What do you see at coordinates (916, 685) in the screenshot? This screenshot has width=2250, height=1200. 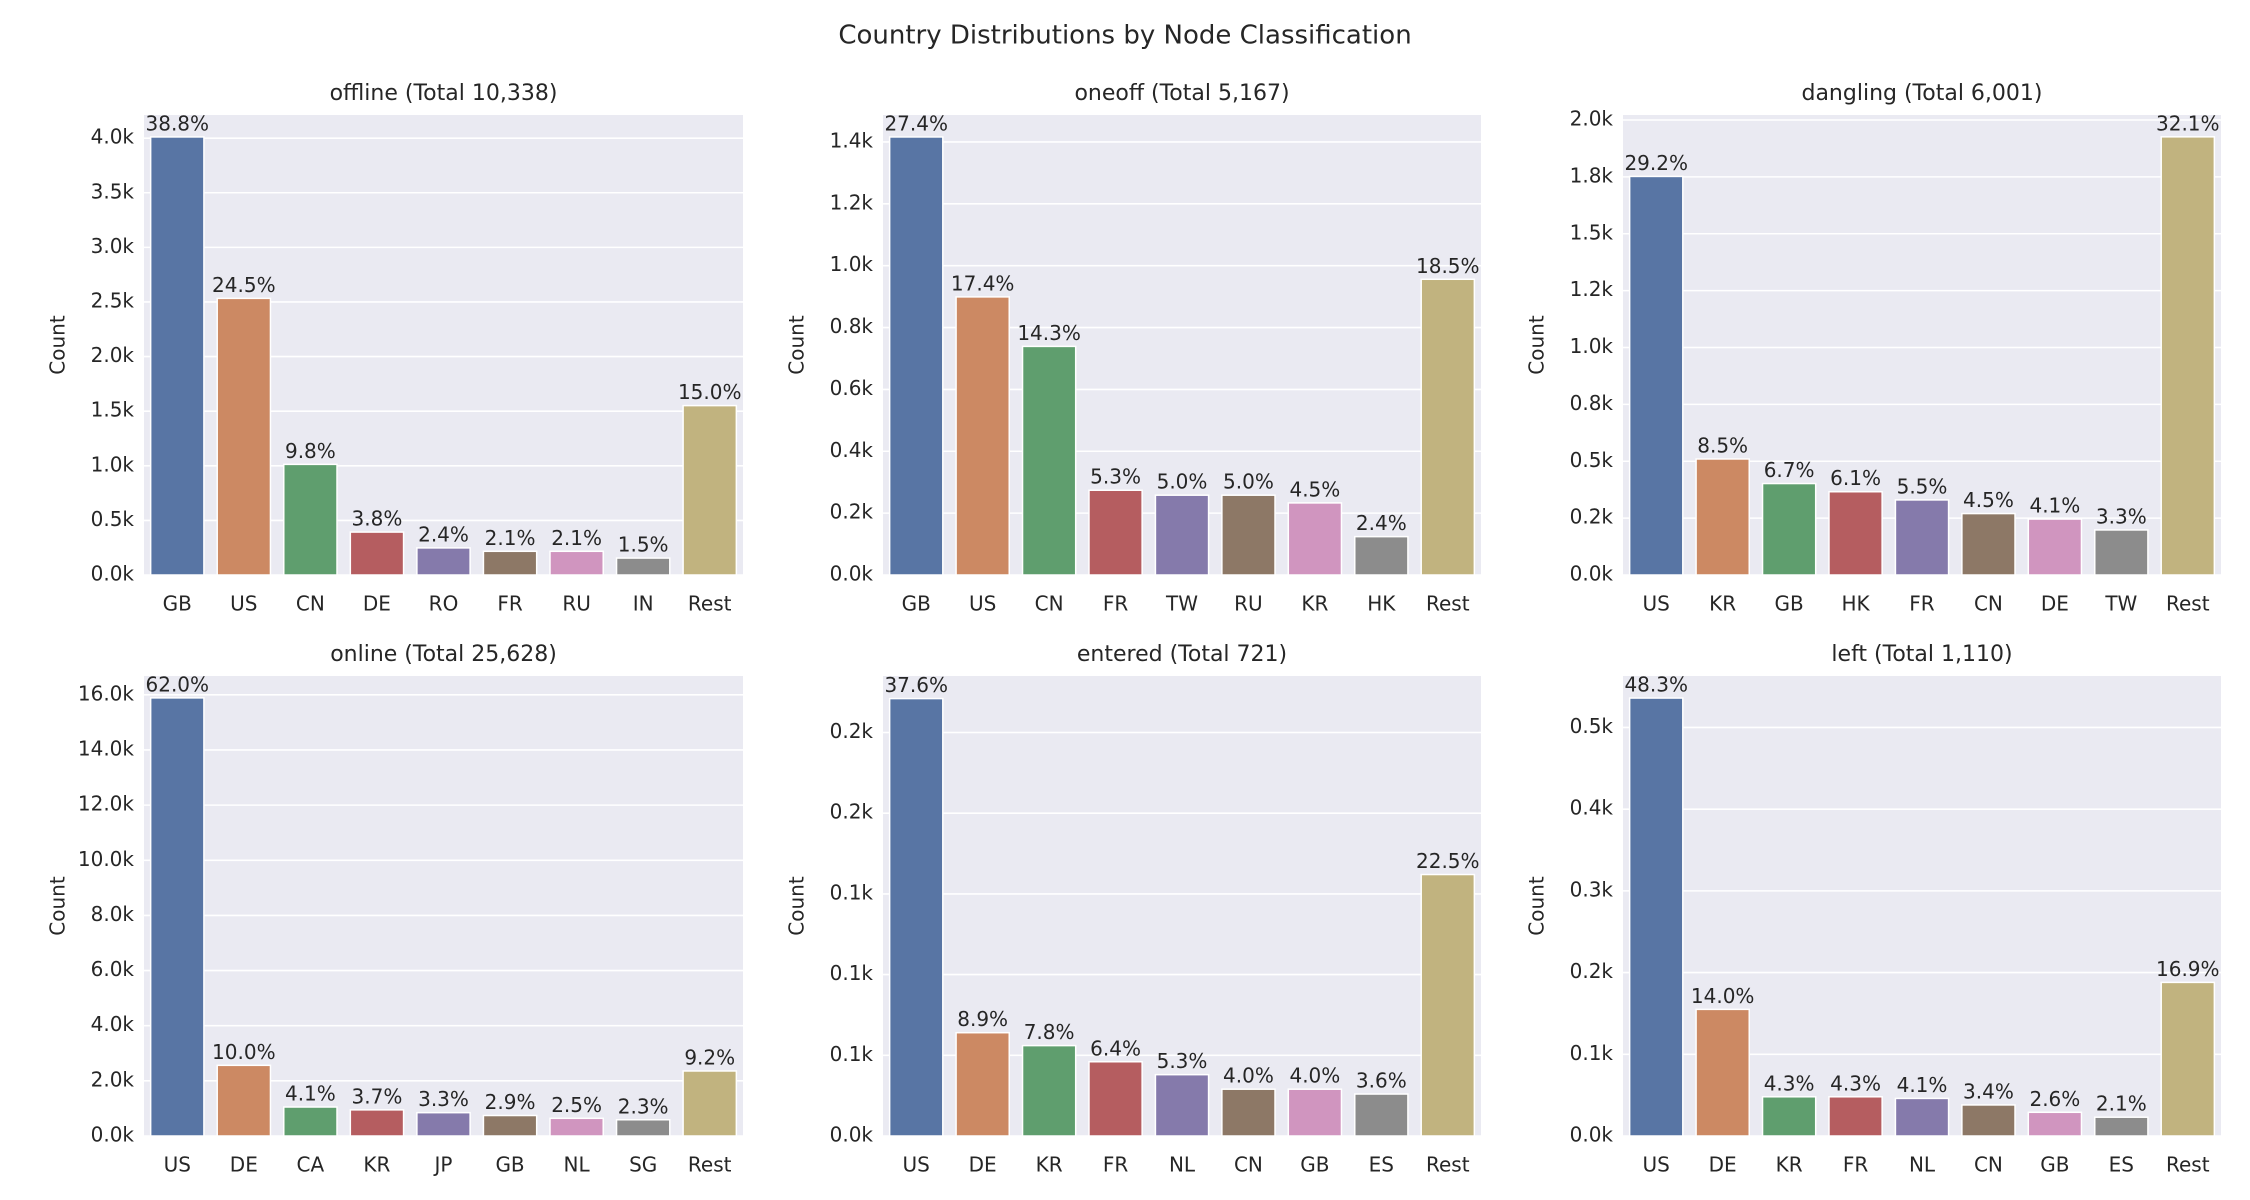 I see `value-label: 37.6%` at bounding box center [916, 685].